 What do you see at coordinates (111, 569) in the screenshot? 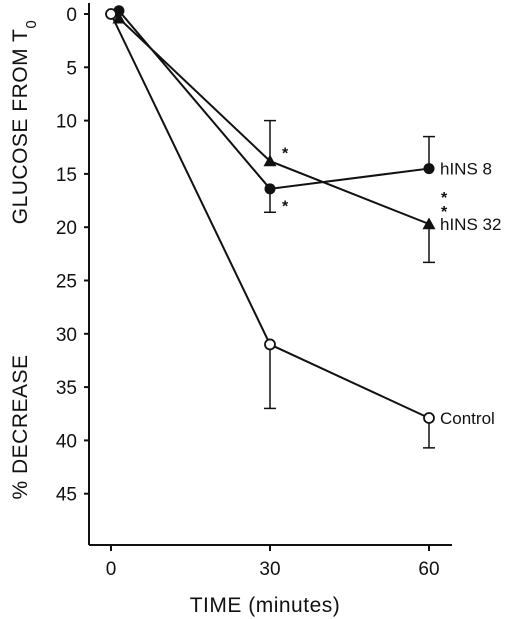
I see `x-tick-label: 0` at bounding box center [111, 569].